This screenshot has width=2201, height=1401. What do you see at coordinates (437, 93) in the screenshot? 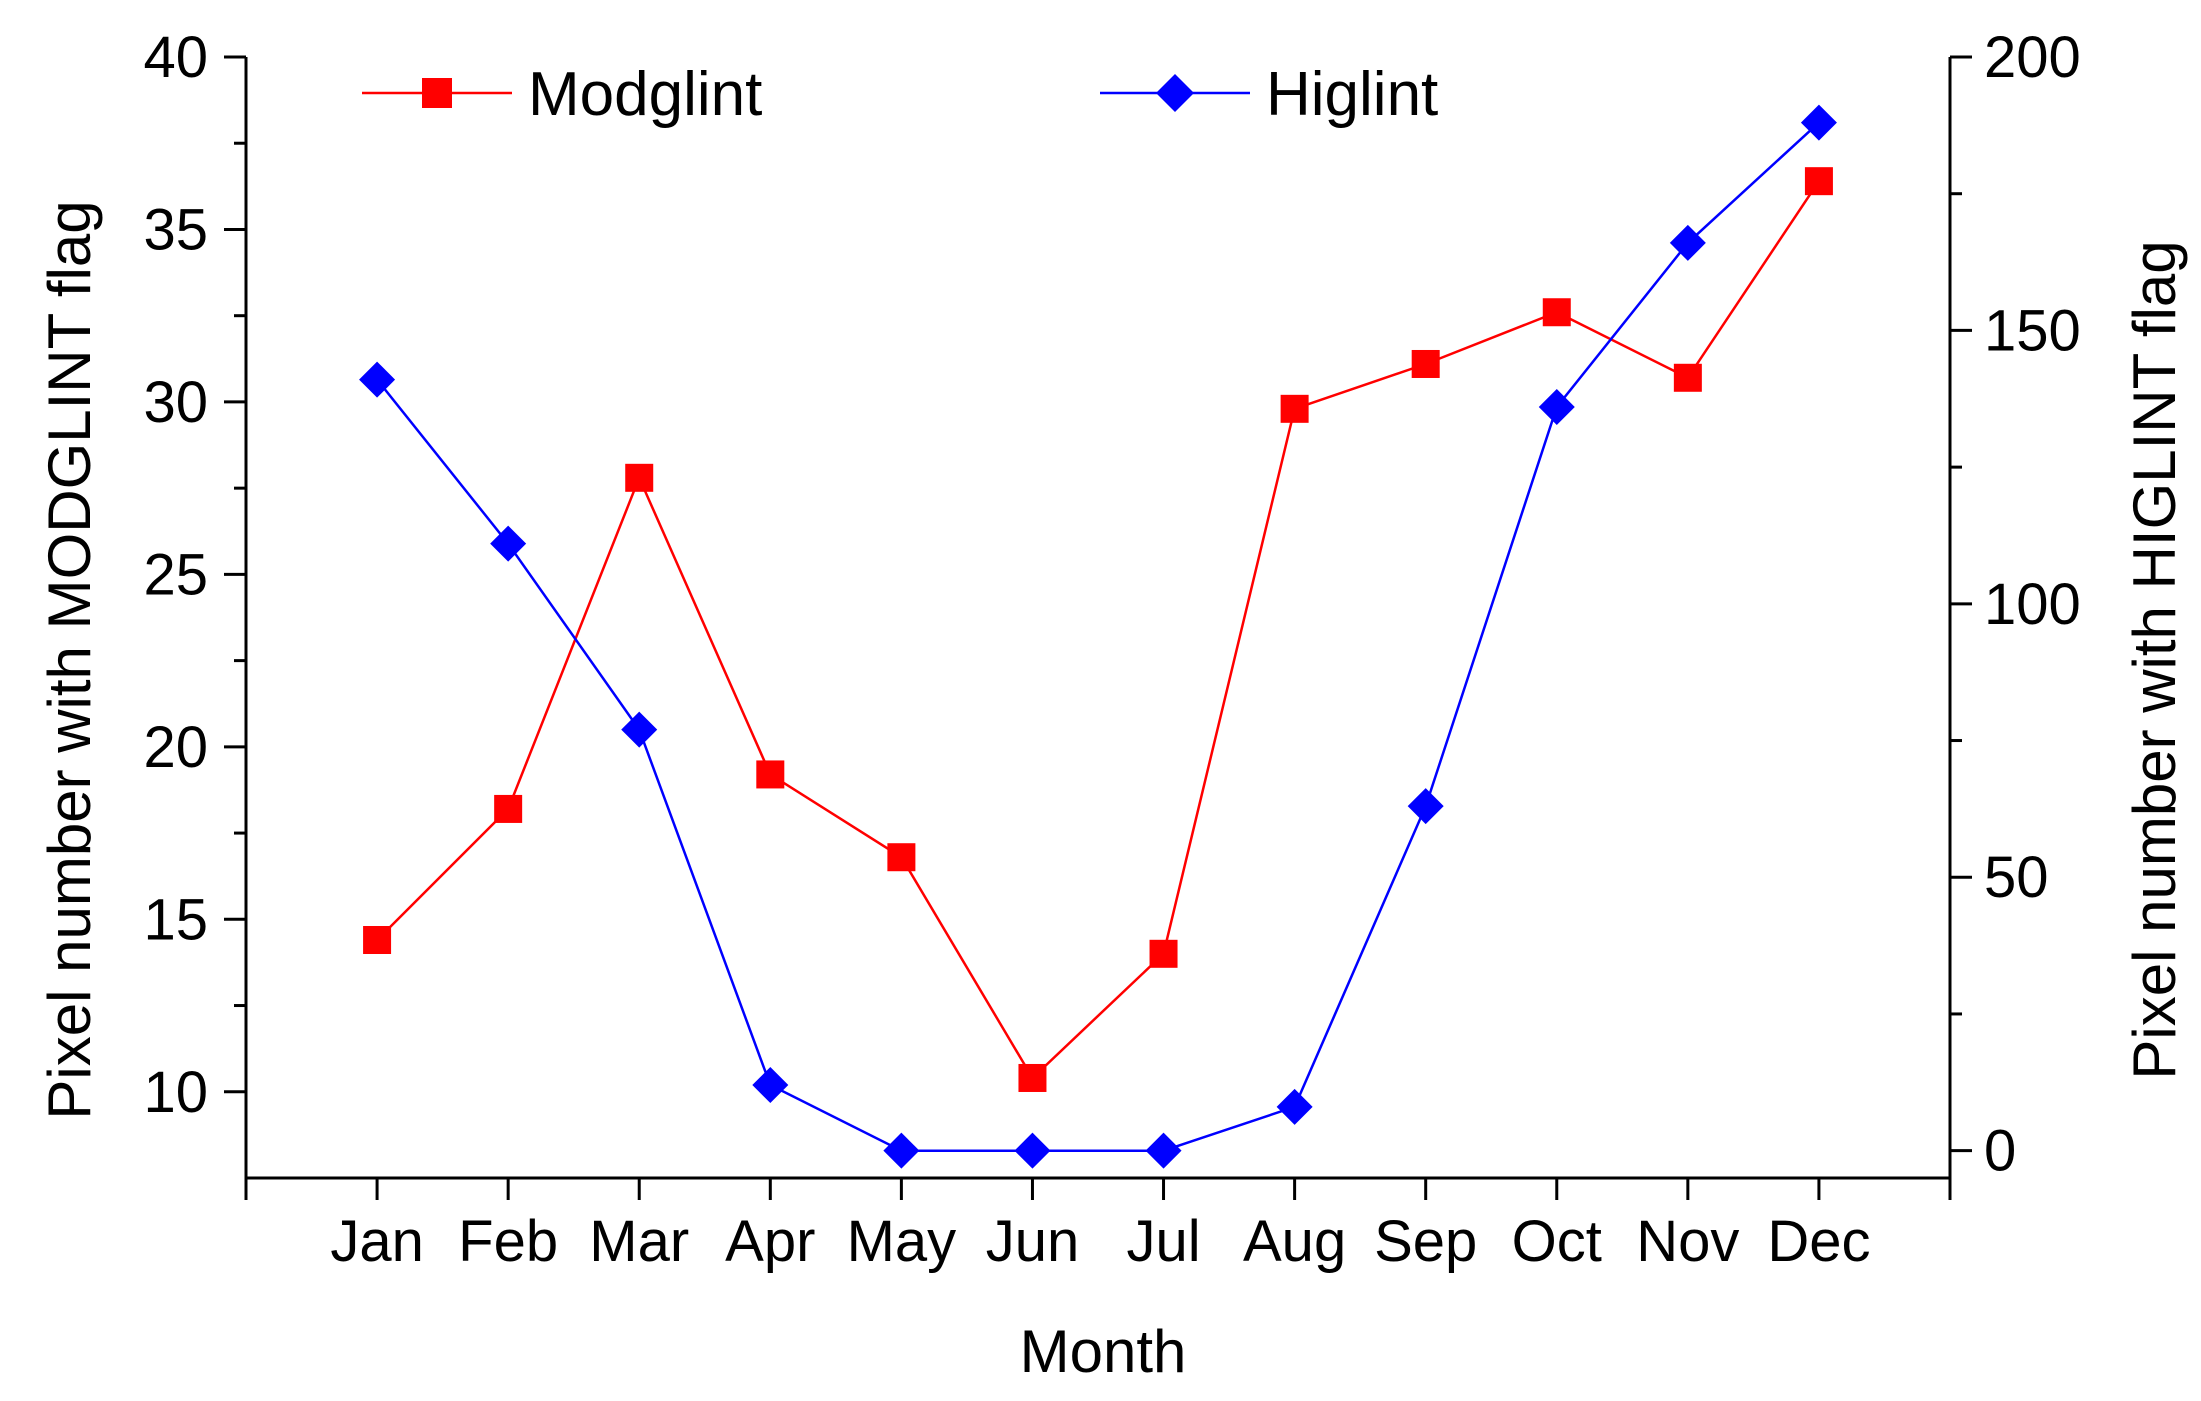
I see `legend-modglint-marker` at bounding box center [437, 93].